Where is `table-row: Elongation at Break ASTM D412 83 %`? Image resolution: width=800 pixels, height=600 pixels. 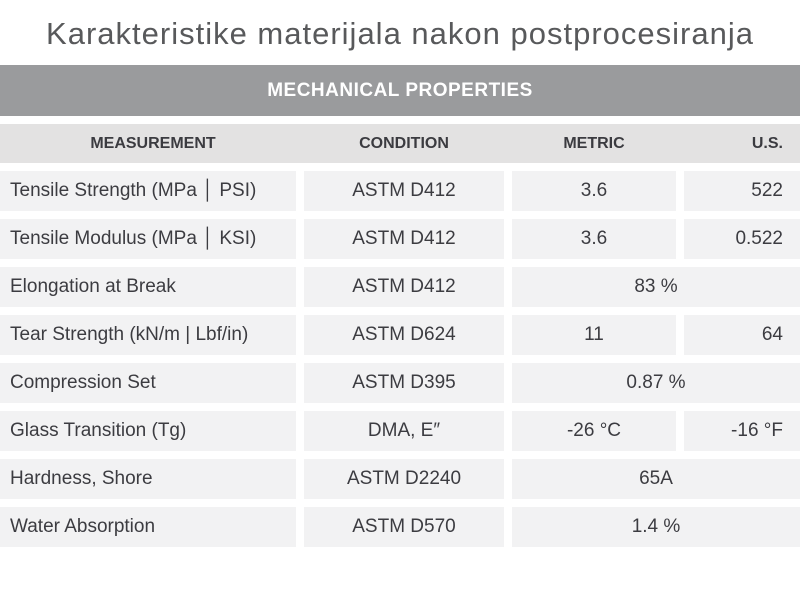
table-row: Elongation at Break ASTM D412 83 % is located at coordinates (400, 287).